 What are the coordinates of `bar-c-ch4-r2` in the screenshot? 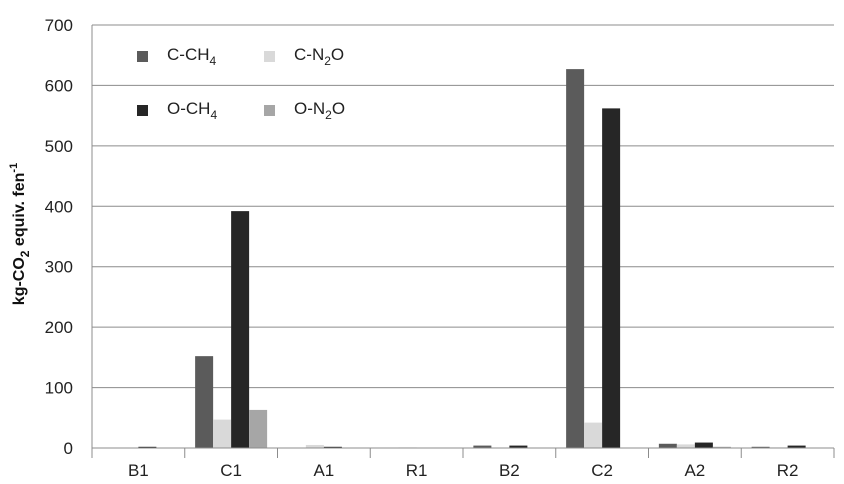 It's located at (760, 447).